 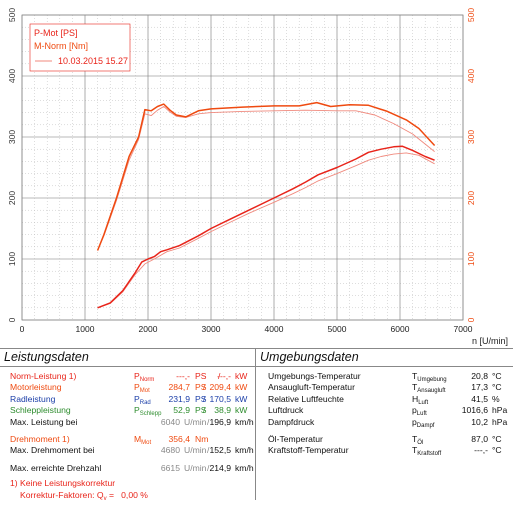 I want to click on label-dampfdruck: Dampfdruck, so click(x=291, y=421).